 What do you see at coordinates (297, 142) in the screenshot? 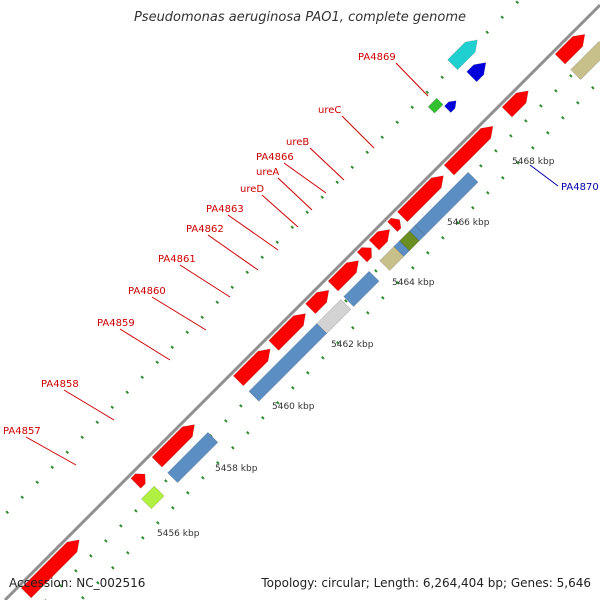
I see `gene-label-ureb: ureB` at bounding box center [297, 142].